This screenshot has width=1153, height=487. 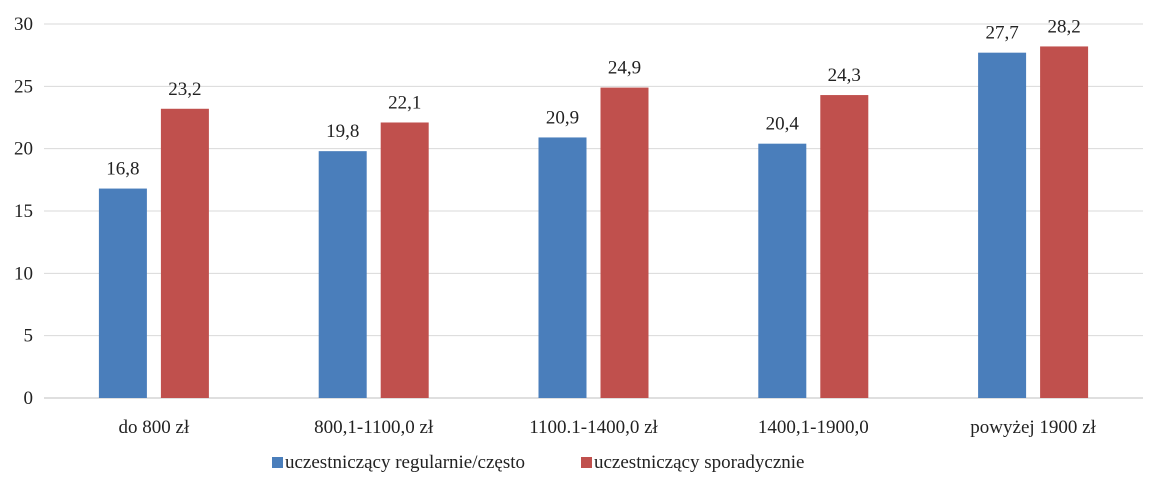 I want to click on y-tick-label: 10, so click(x=23, y=273).